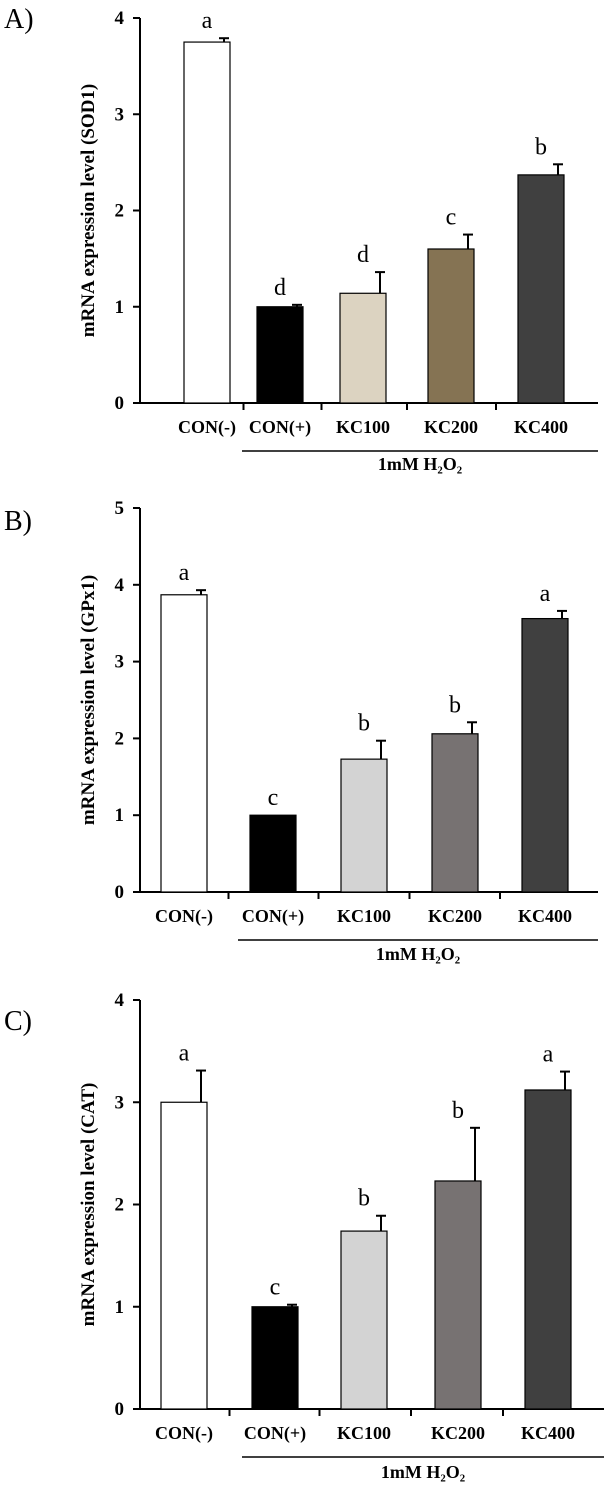 Image resolution: width=609 pixels, height=1491 pixels. I want to click on y-axis-title: mRNA expression level (GPx1), so click(88, 700).